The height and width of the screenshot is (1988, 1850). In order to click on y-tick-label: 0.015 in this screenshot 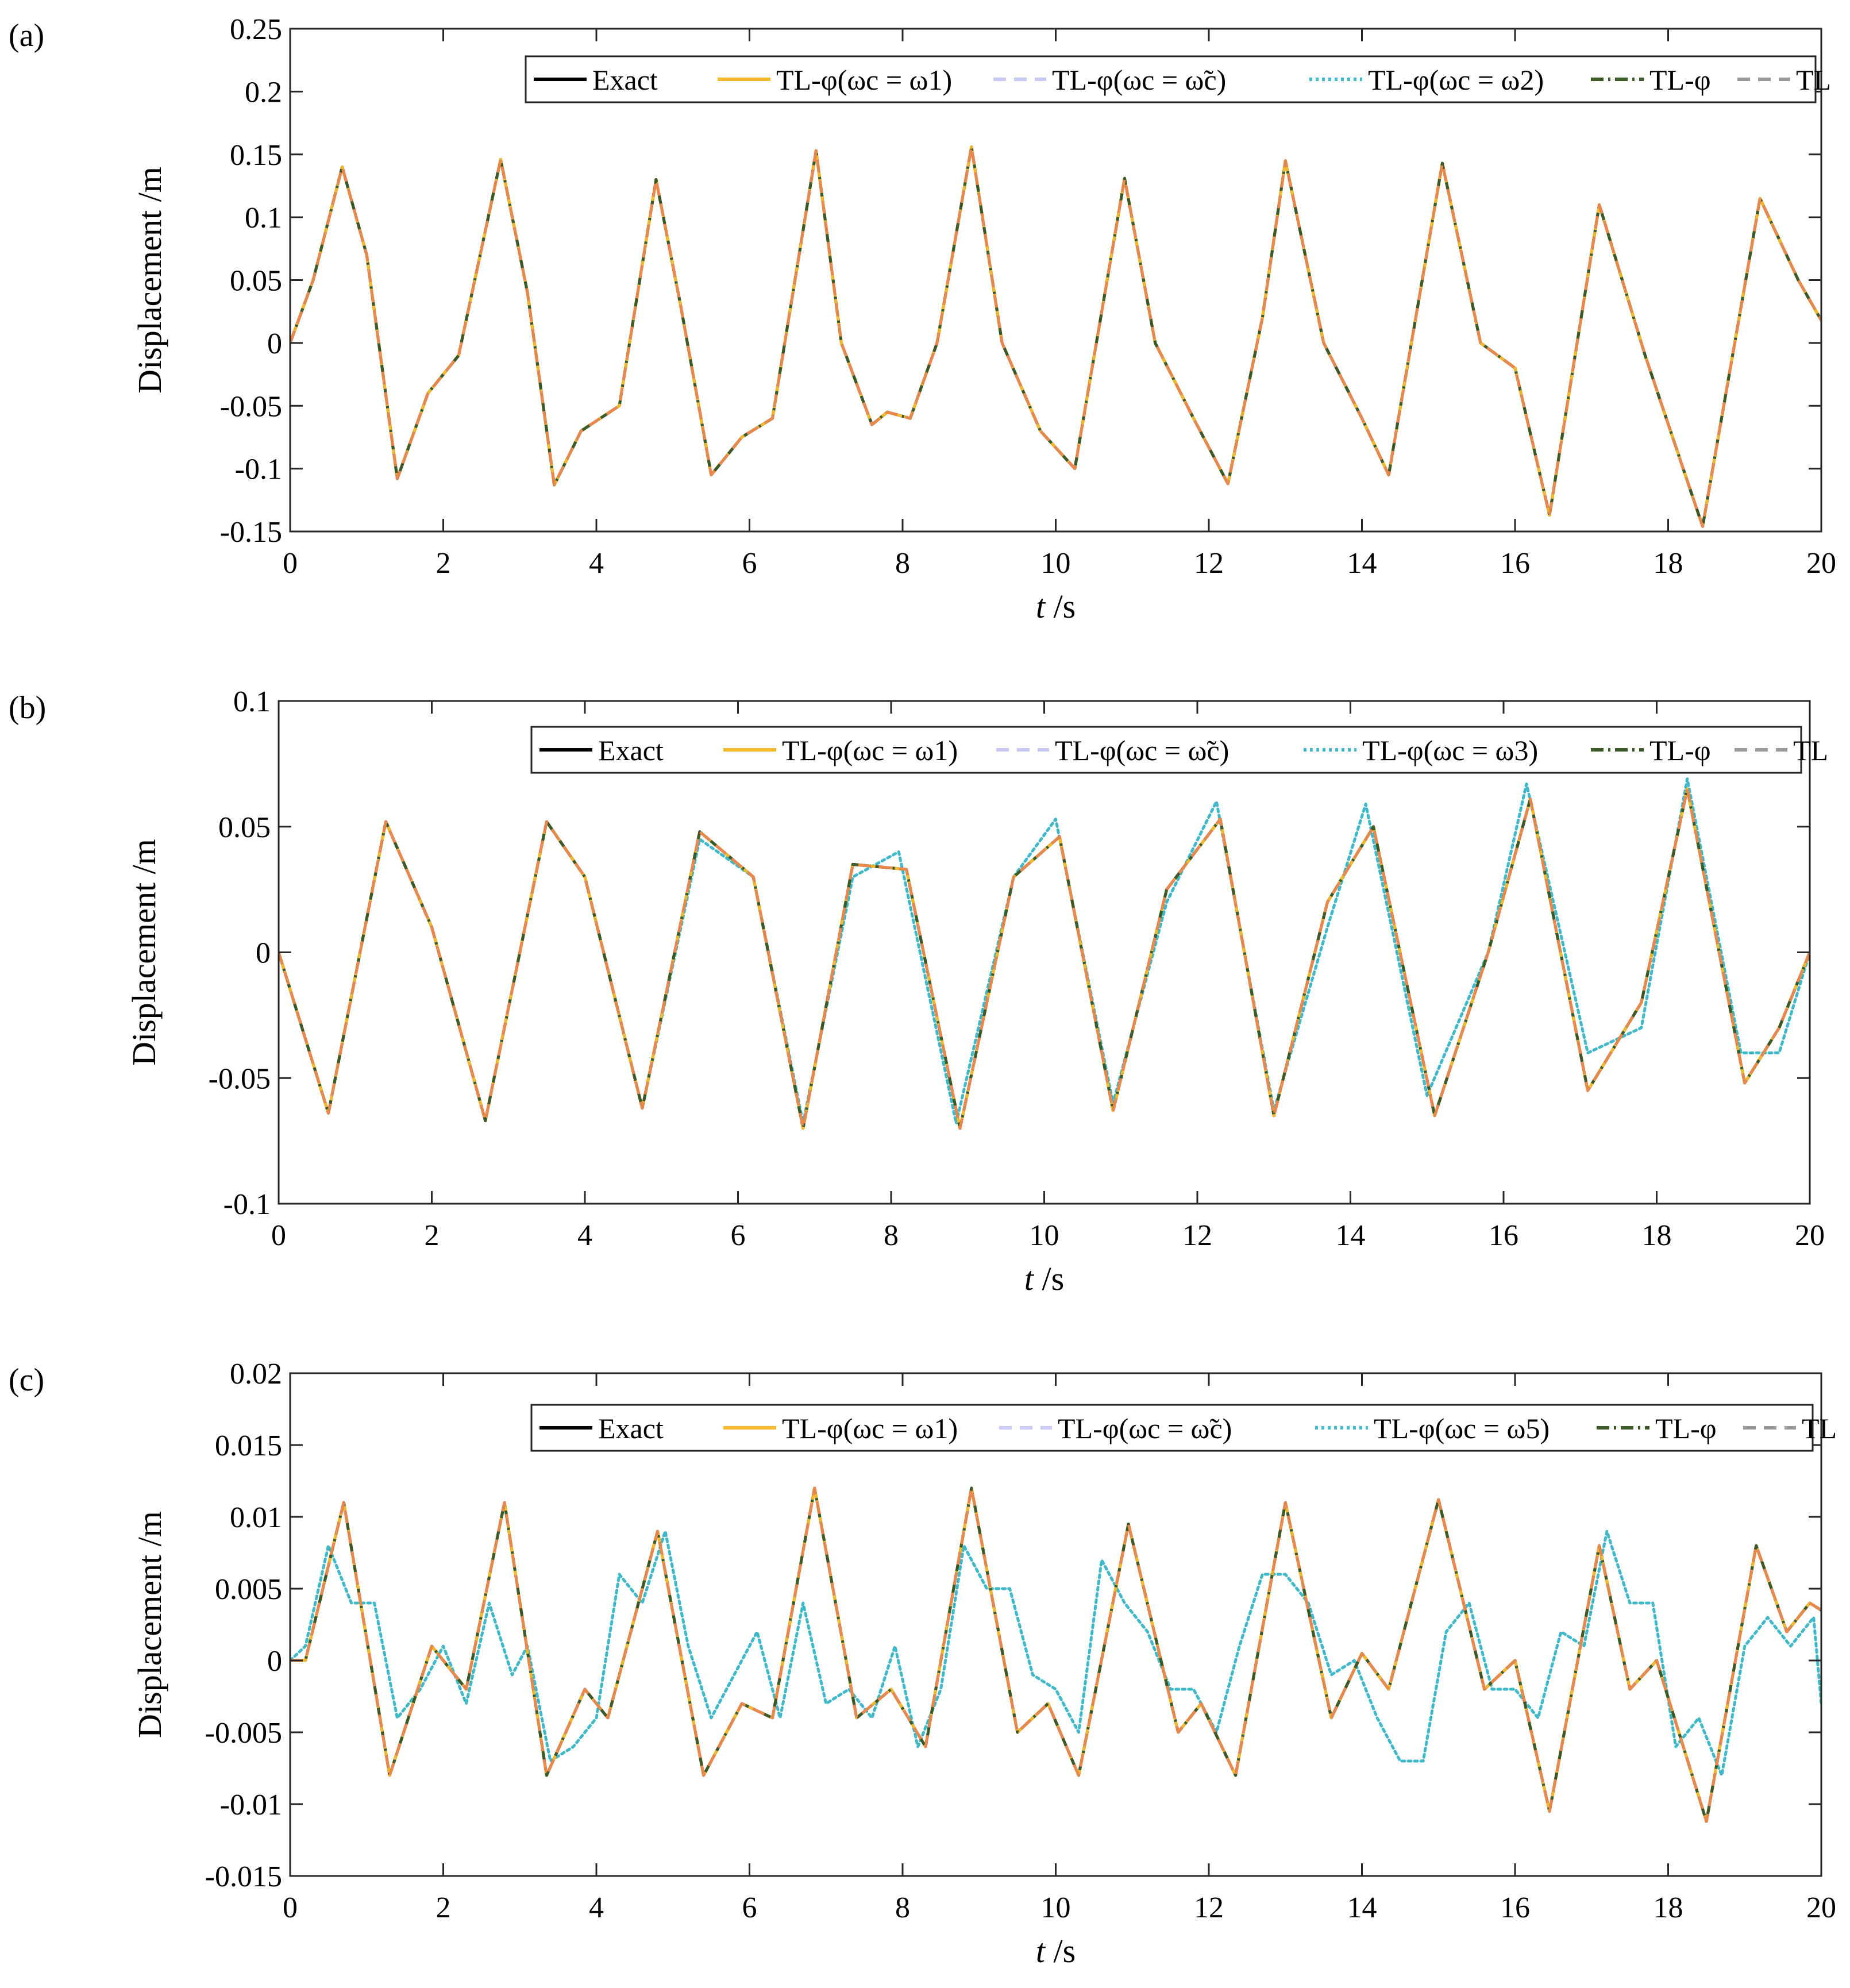, I will do `click(248, 1446)`.